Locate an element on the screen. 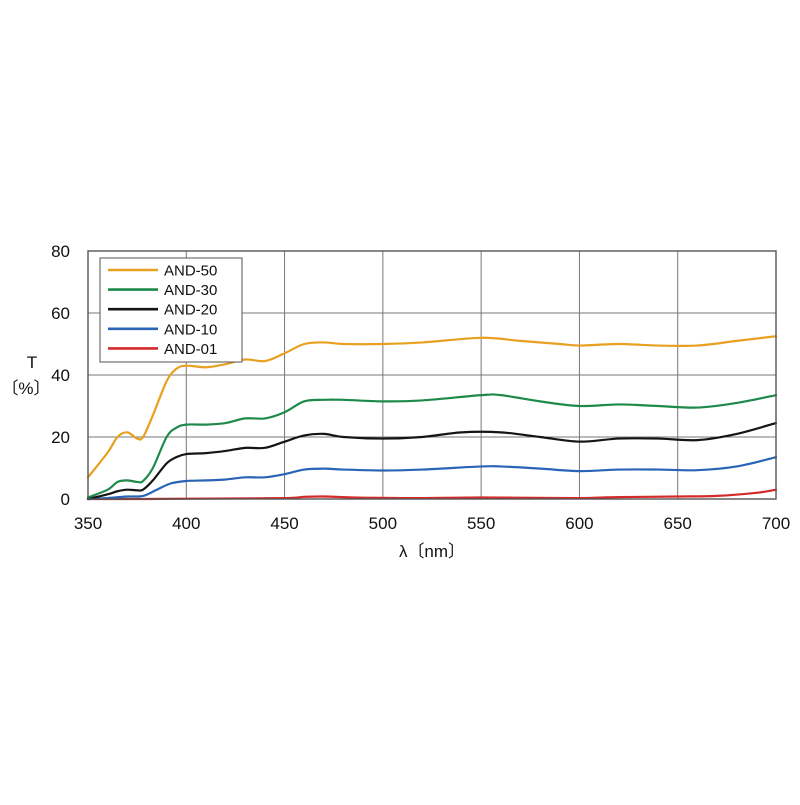  legend-label-and-30: AND-30 is located at coordinates (190, 290).